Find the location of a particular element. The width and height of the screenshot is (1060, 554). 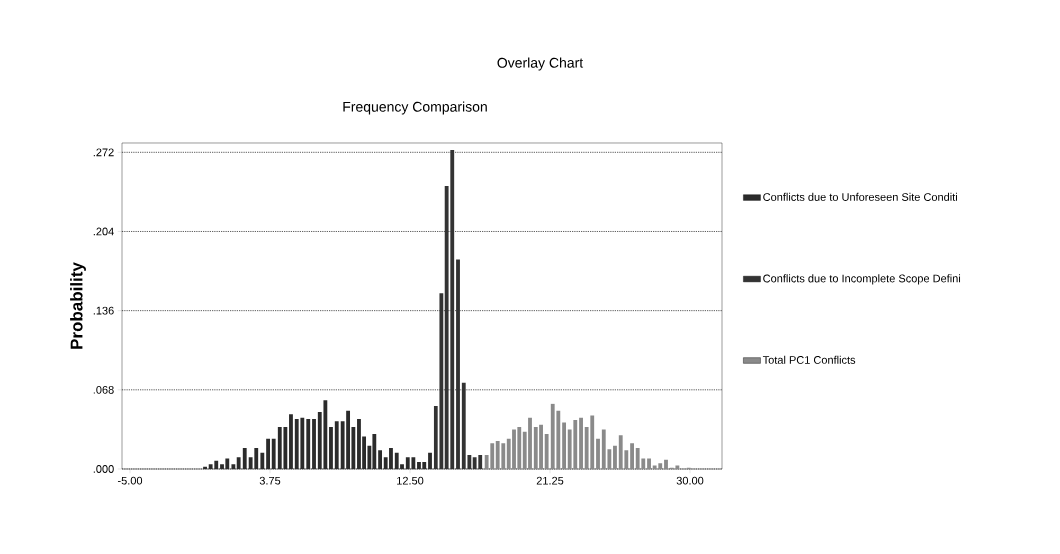

x-tick-label: -5.00 is located at coordinates (130, 480).